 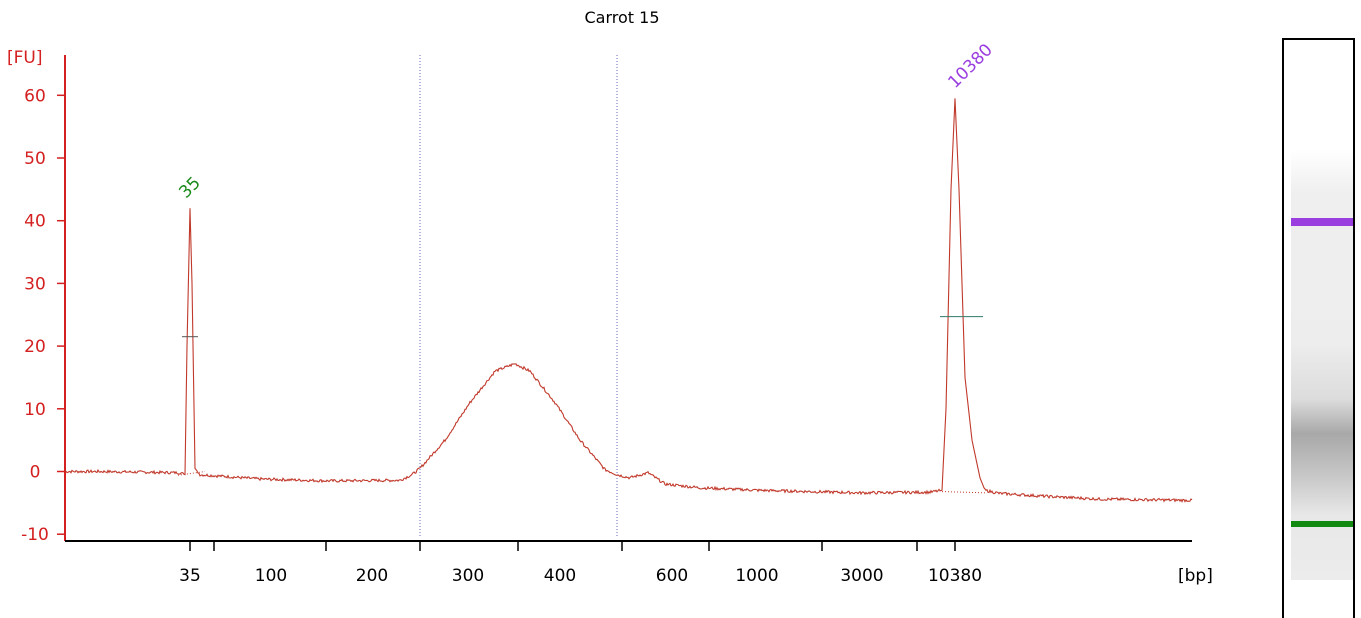 I want to click on gel-band-upper-marker, so click(x=1322, y=222).